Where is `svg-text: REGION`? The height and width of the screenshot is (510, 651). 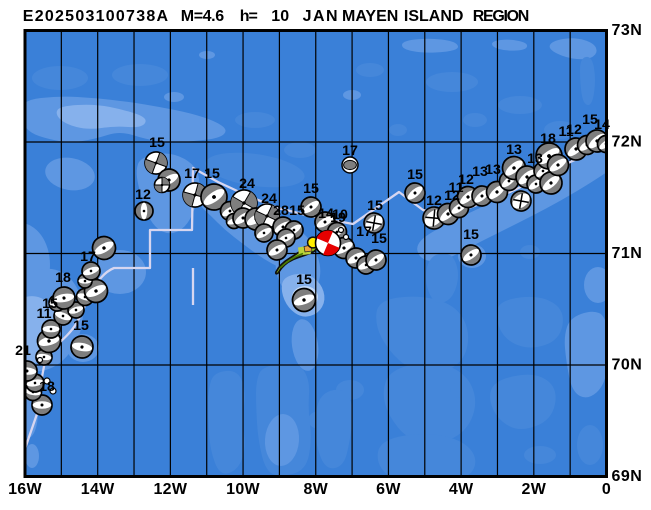
svg-text: REGION is located at coordinates (501, 16).